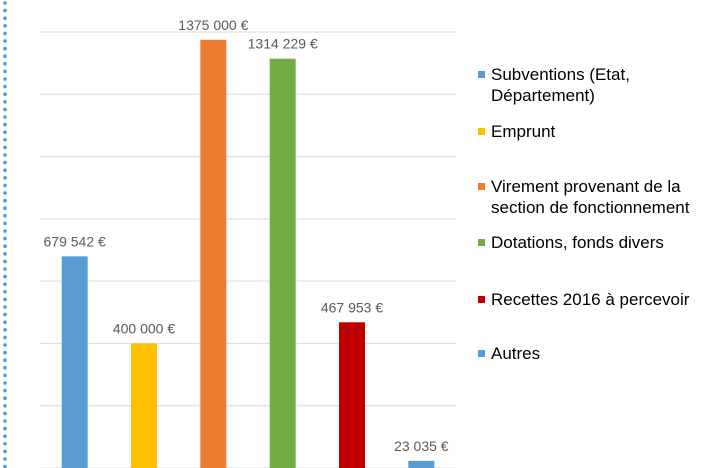  I want to click on data-label: 1314 229 €, so click(283, 44).